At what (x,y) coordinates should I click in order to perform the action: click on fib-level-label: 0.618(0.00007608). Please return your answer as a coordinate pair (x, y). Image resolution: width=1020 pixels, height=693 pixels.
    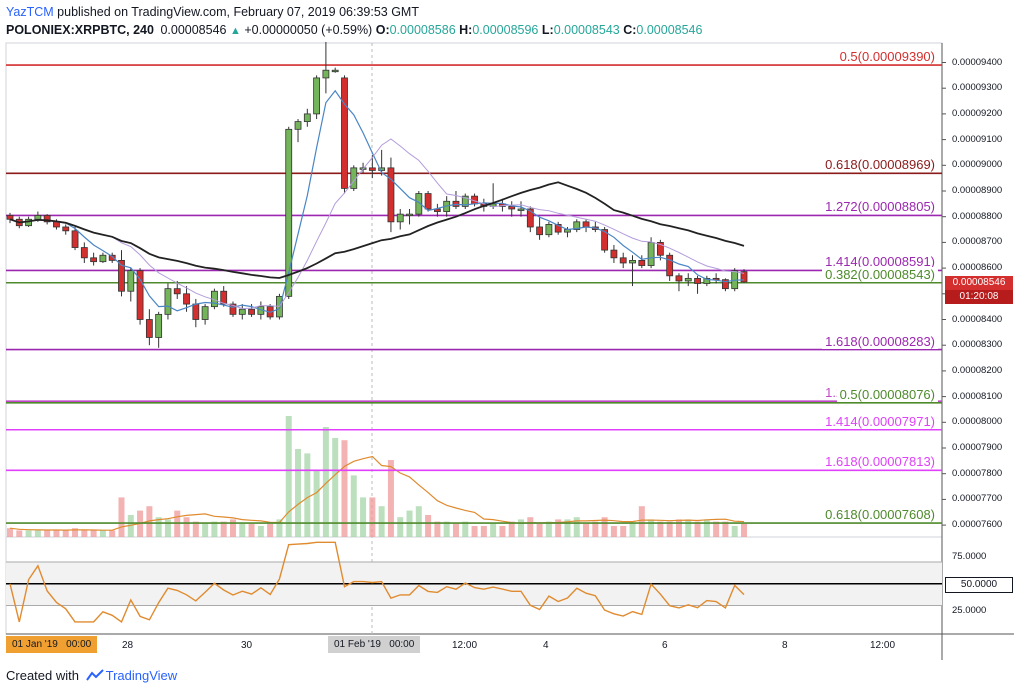
    Looking at the image, I should click on (880, 515).